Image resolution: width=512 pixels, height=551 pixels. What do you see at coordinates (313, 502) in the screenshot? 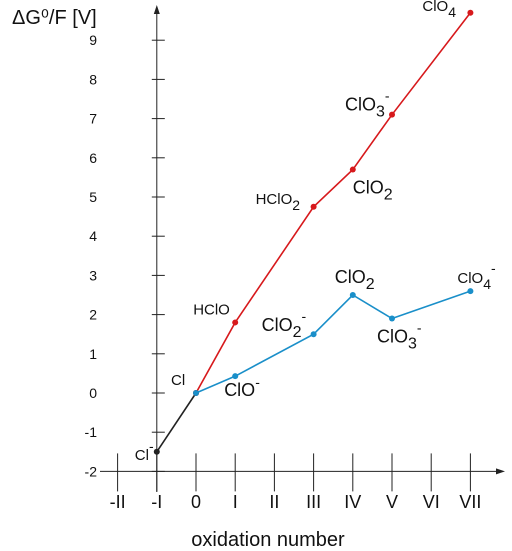
I see `x-tick-label: III` at bounding box center [313, 502].